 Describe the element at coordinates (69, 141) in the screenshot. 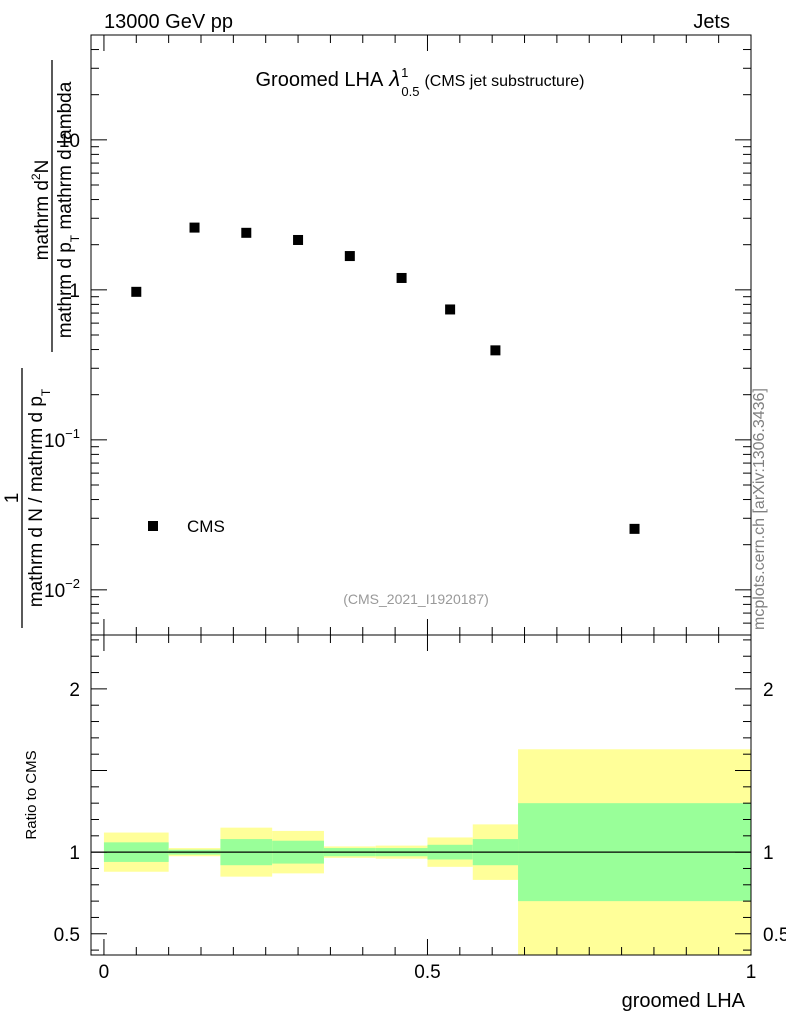

I see `y-tick-label: 10` at that location.